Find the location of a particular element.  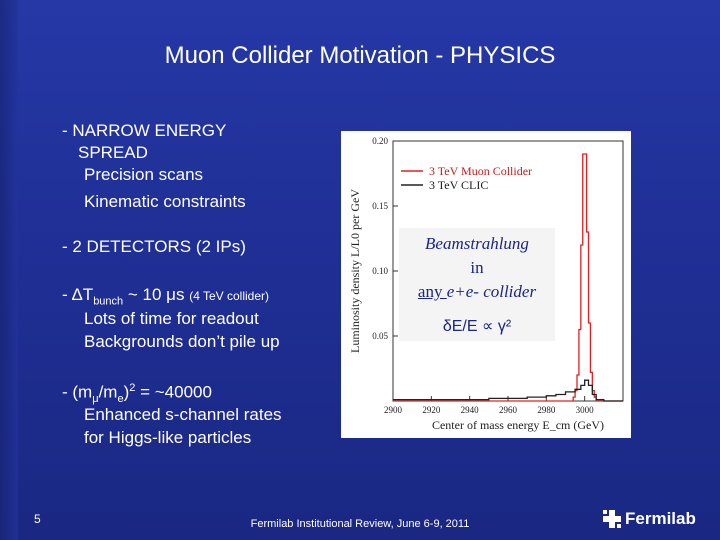

bullet-mass-ratio: - (mμ/me)2 = ~40000 is located at coordinates (137, 393).